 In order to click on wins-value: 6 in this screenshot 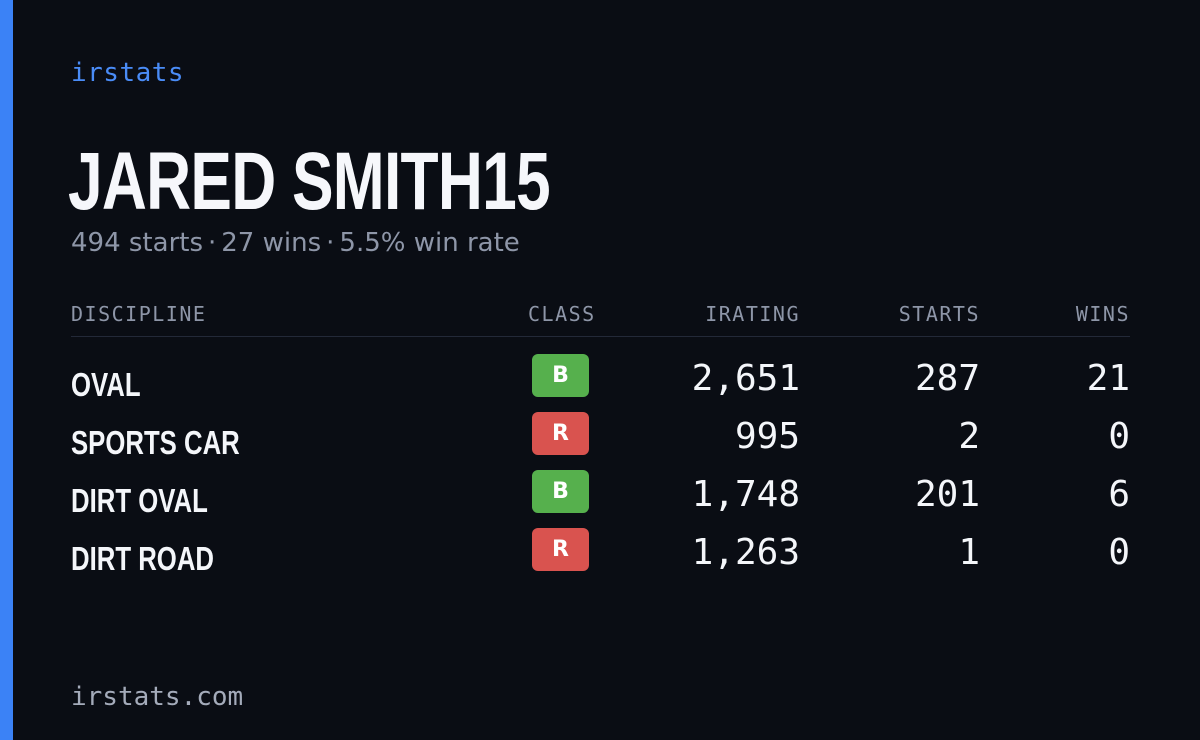, I will do `click(1119, 494)`.